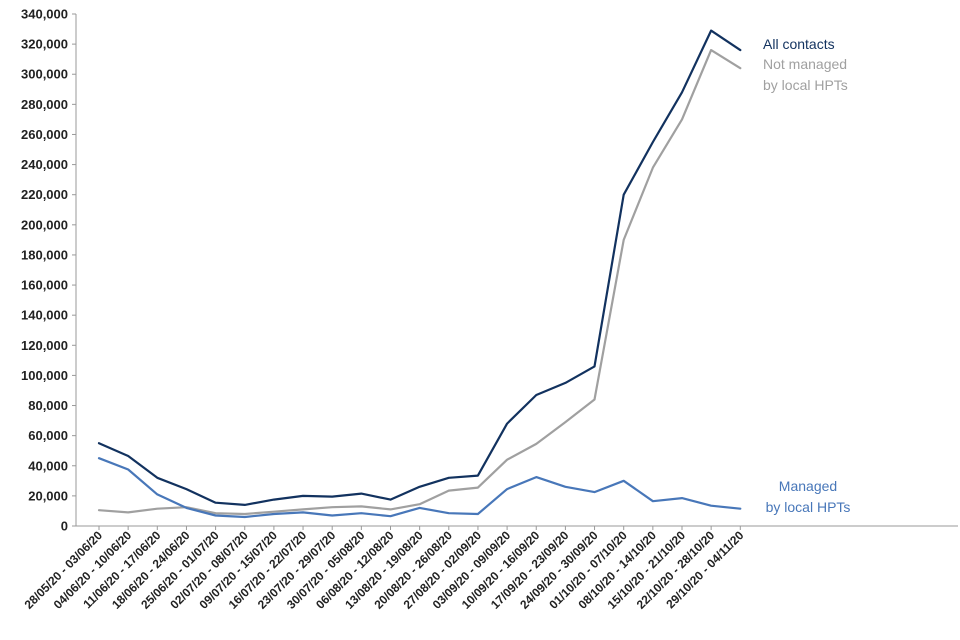 This screenshot has height=640, width=960. I want to click on series-line-managed-by-local-hpts, so click(419, 488).